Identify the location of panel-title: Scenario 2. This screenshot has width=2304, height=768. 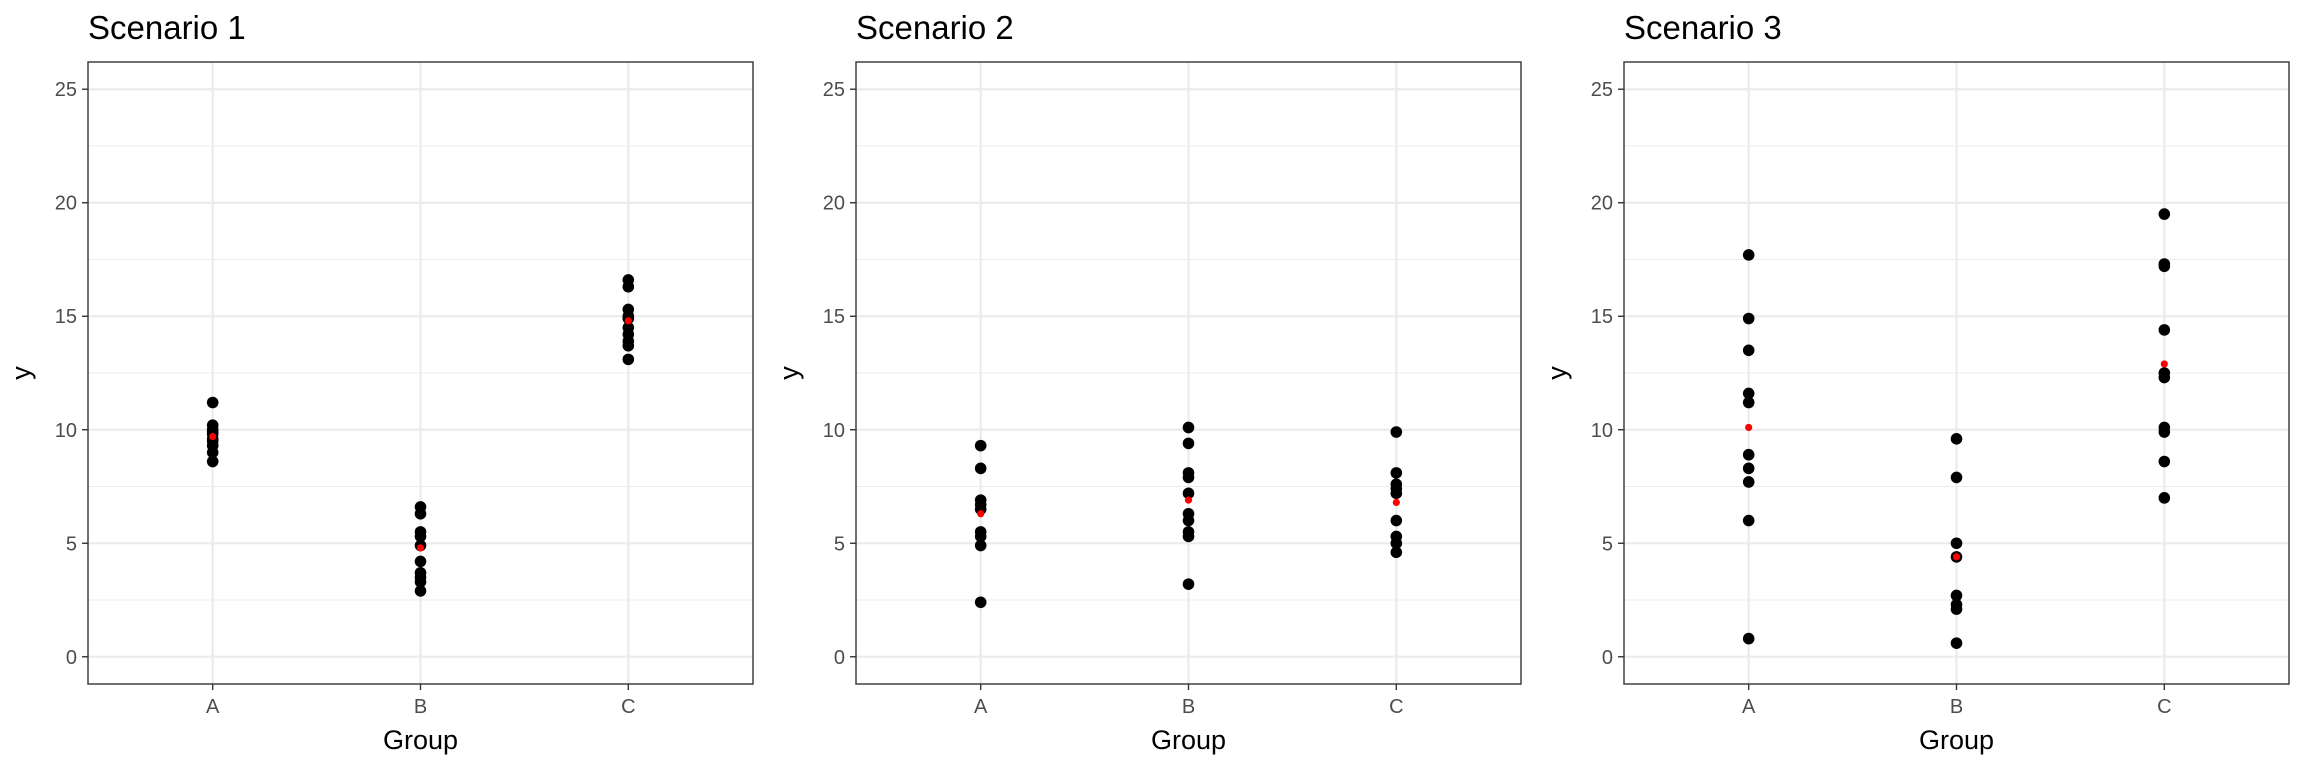
(935, 27).